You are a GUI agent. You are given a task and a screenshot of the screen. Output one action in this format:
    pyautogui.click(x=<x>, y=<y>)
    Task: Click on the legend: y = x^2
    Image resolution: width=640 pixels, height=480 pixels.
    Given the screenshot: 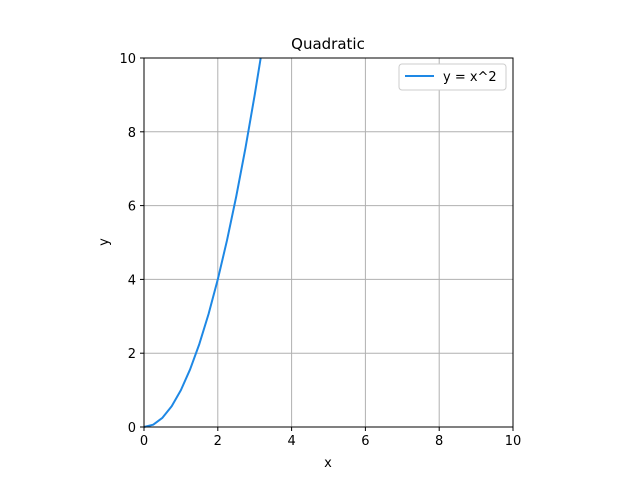 What is the action you would take?
    pyautogui.click(x=452, y=77)
    